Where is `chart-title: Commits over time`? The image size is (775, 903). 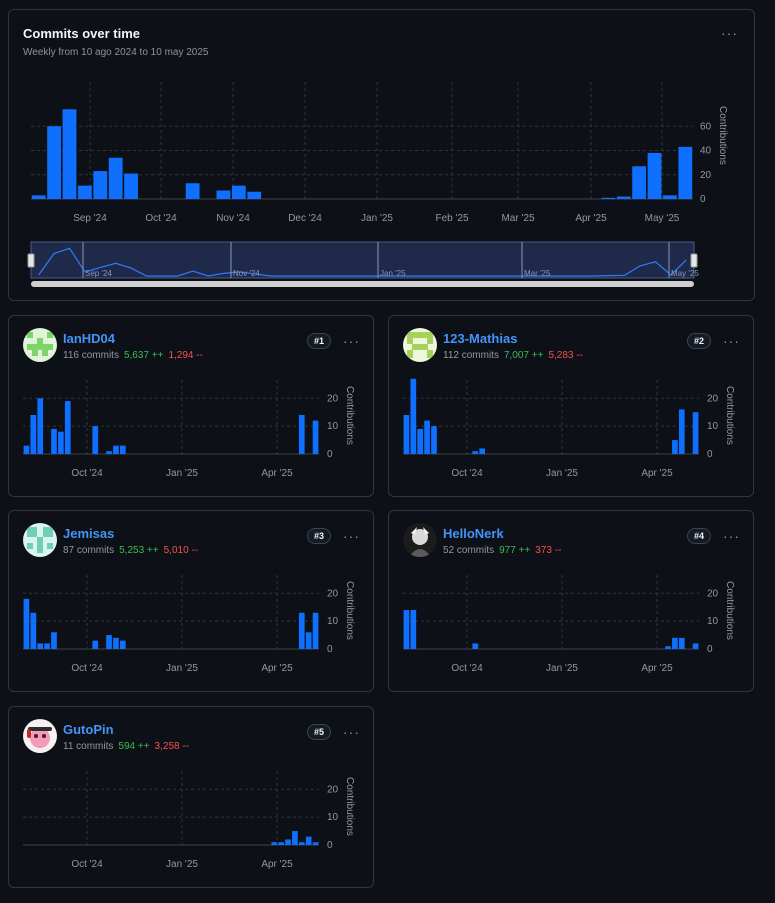
chart-title: Commits over time is located at coordinates (82, 33).